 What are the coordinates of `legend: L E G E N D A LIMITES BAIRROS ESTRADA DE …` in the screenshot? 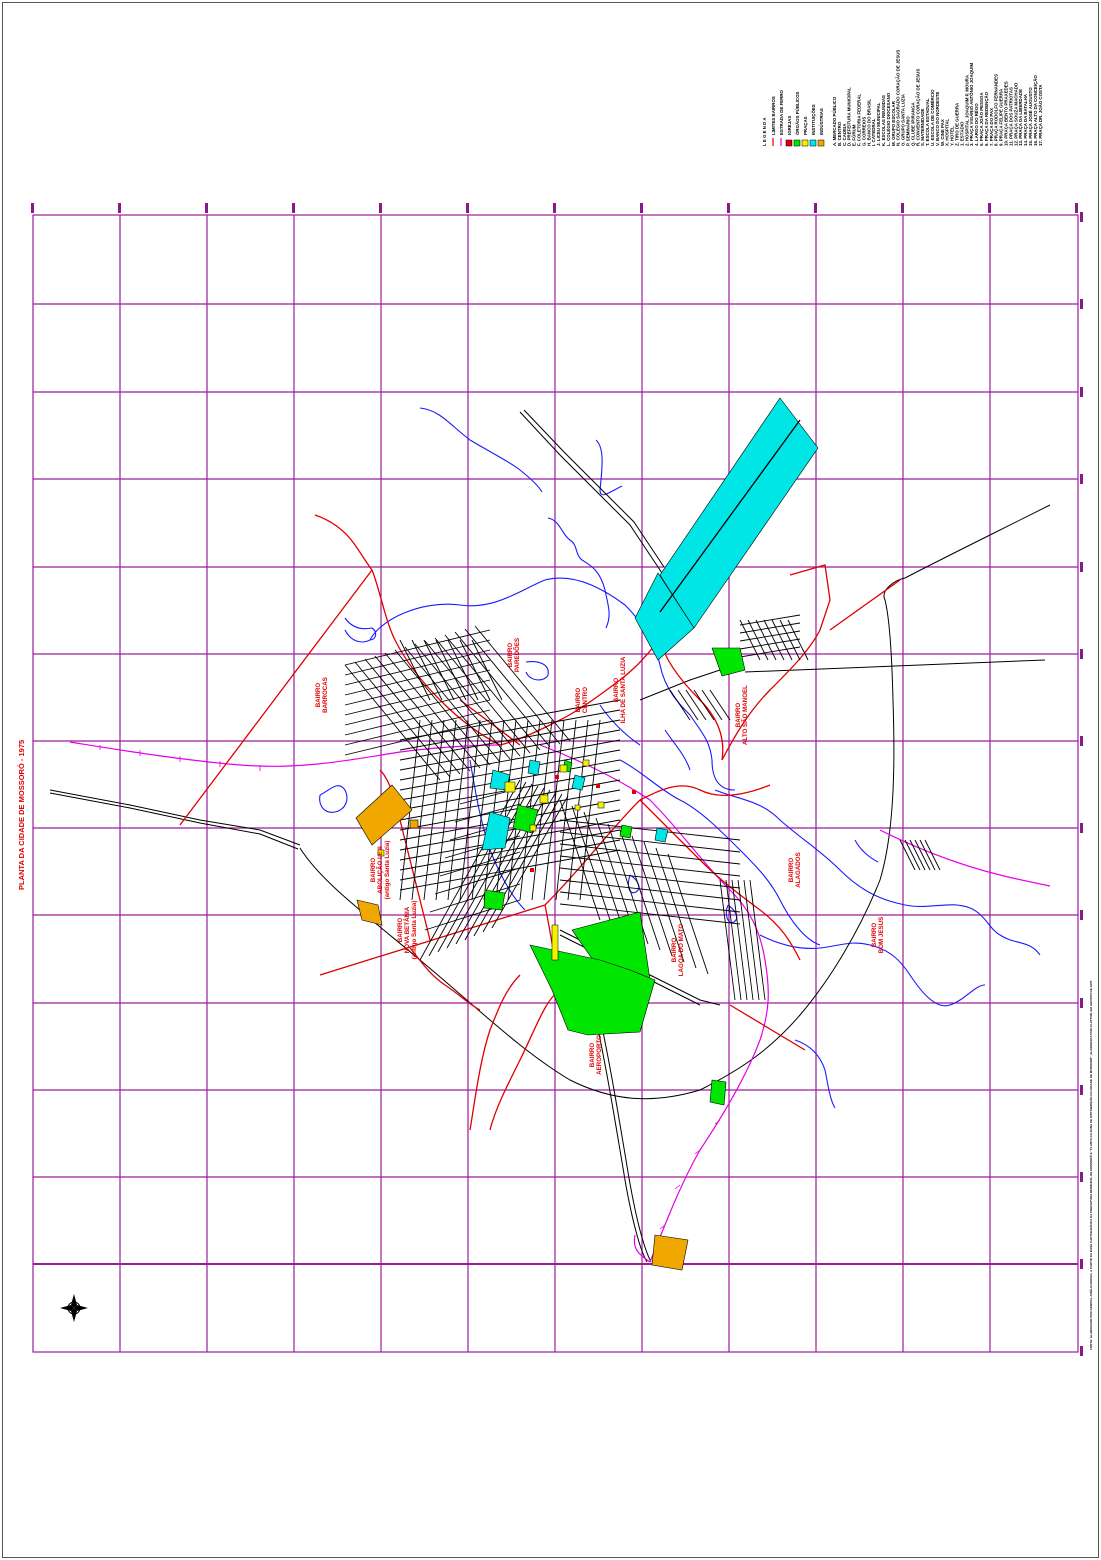 It's located at (902, 98).